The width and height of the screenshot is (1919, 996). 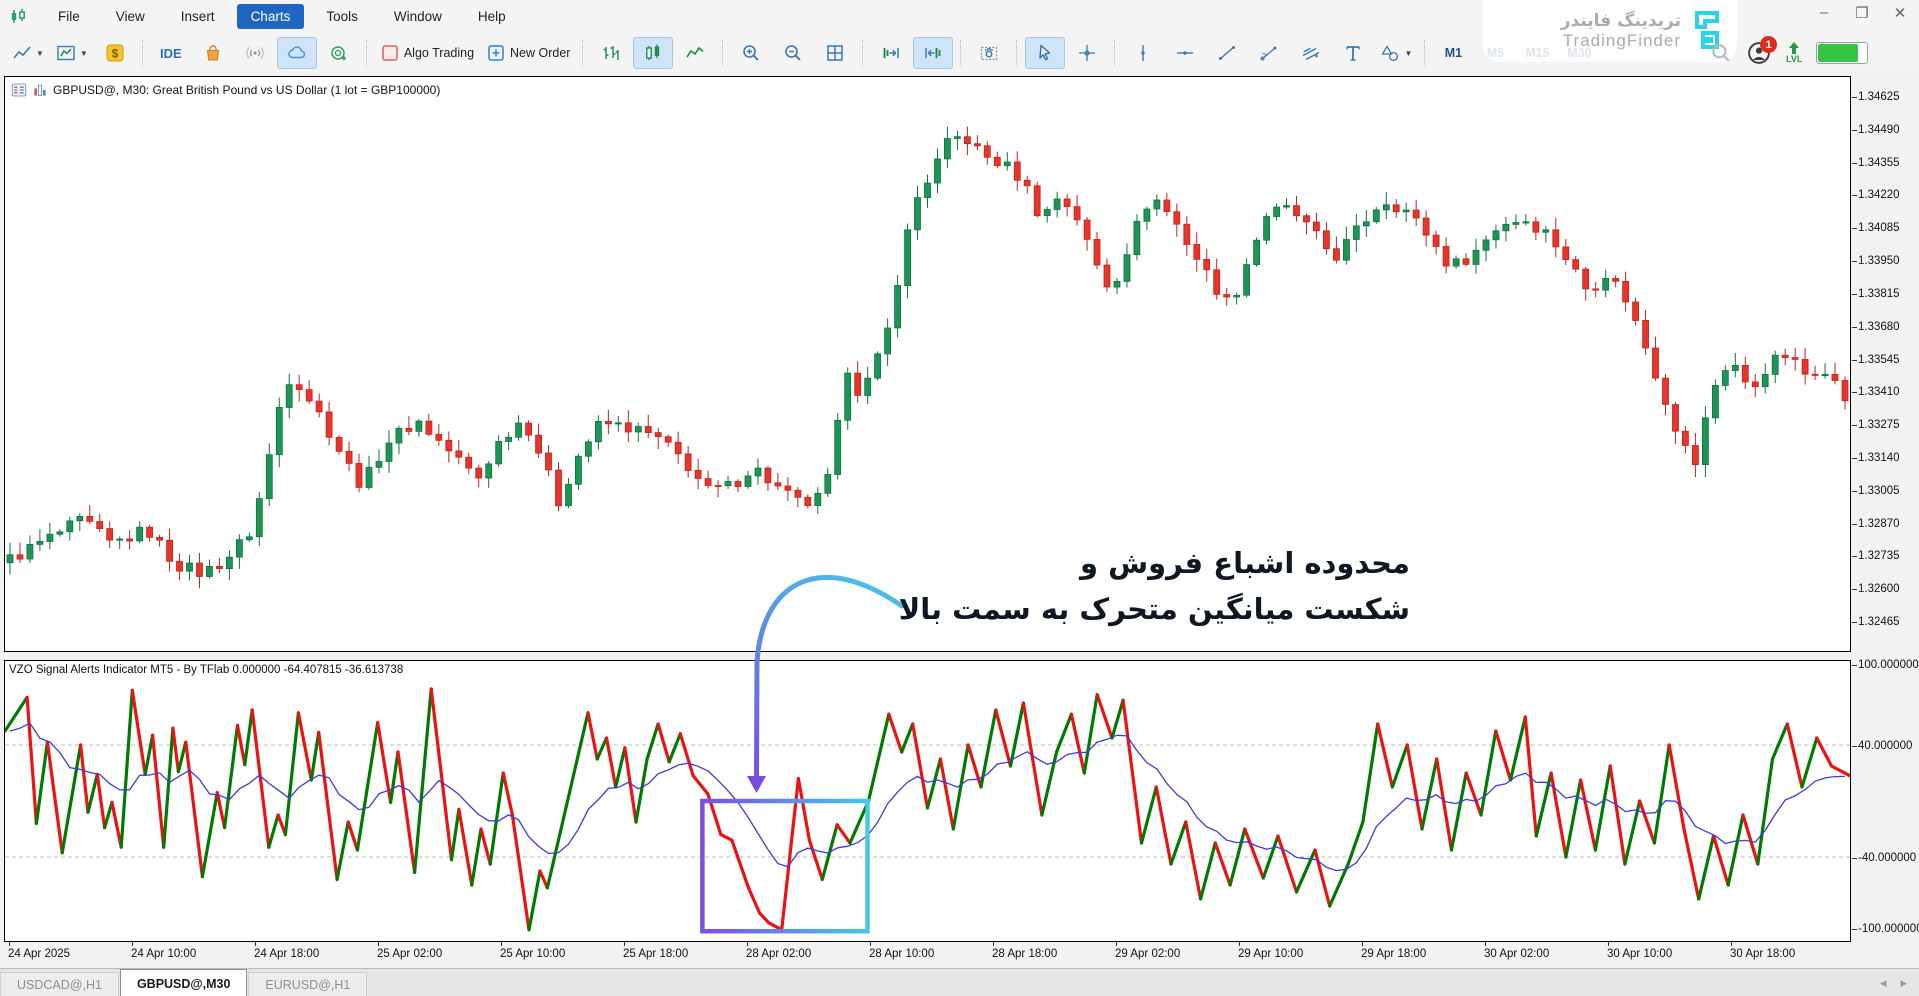 What do you see at coordinates (1885, 800) in the screenshot?
I see `indicator-axis: 100.000000 40.000000 -40.000000 -100.000000` at bounding box center [1885, 800].